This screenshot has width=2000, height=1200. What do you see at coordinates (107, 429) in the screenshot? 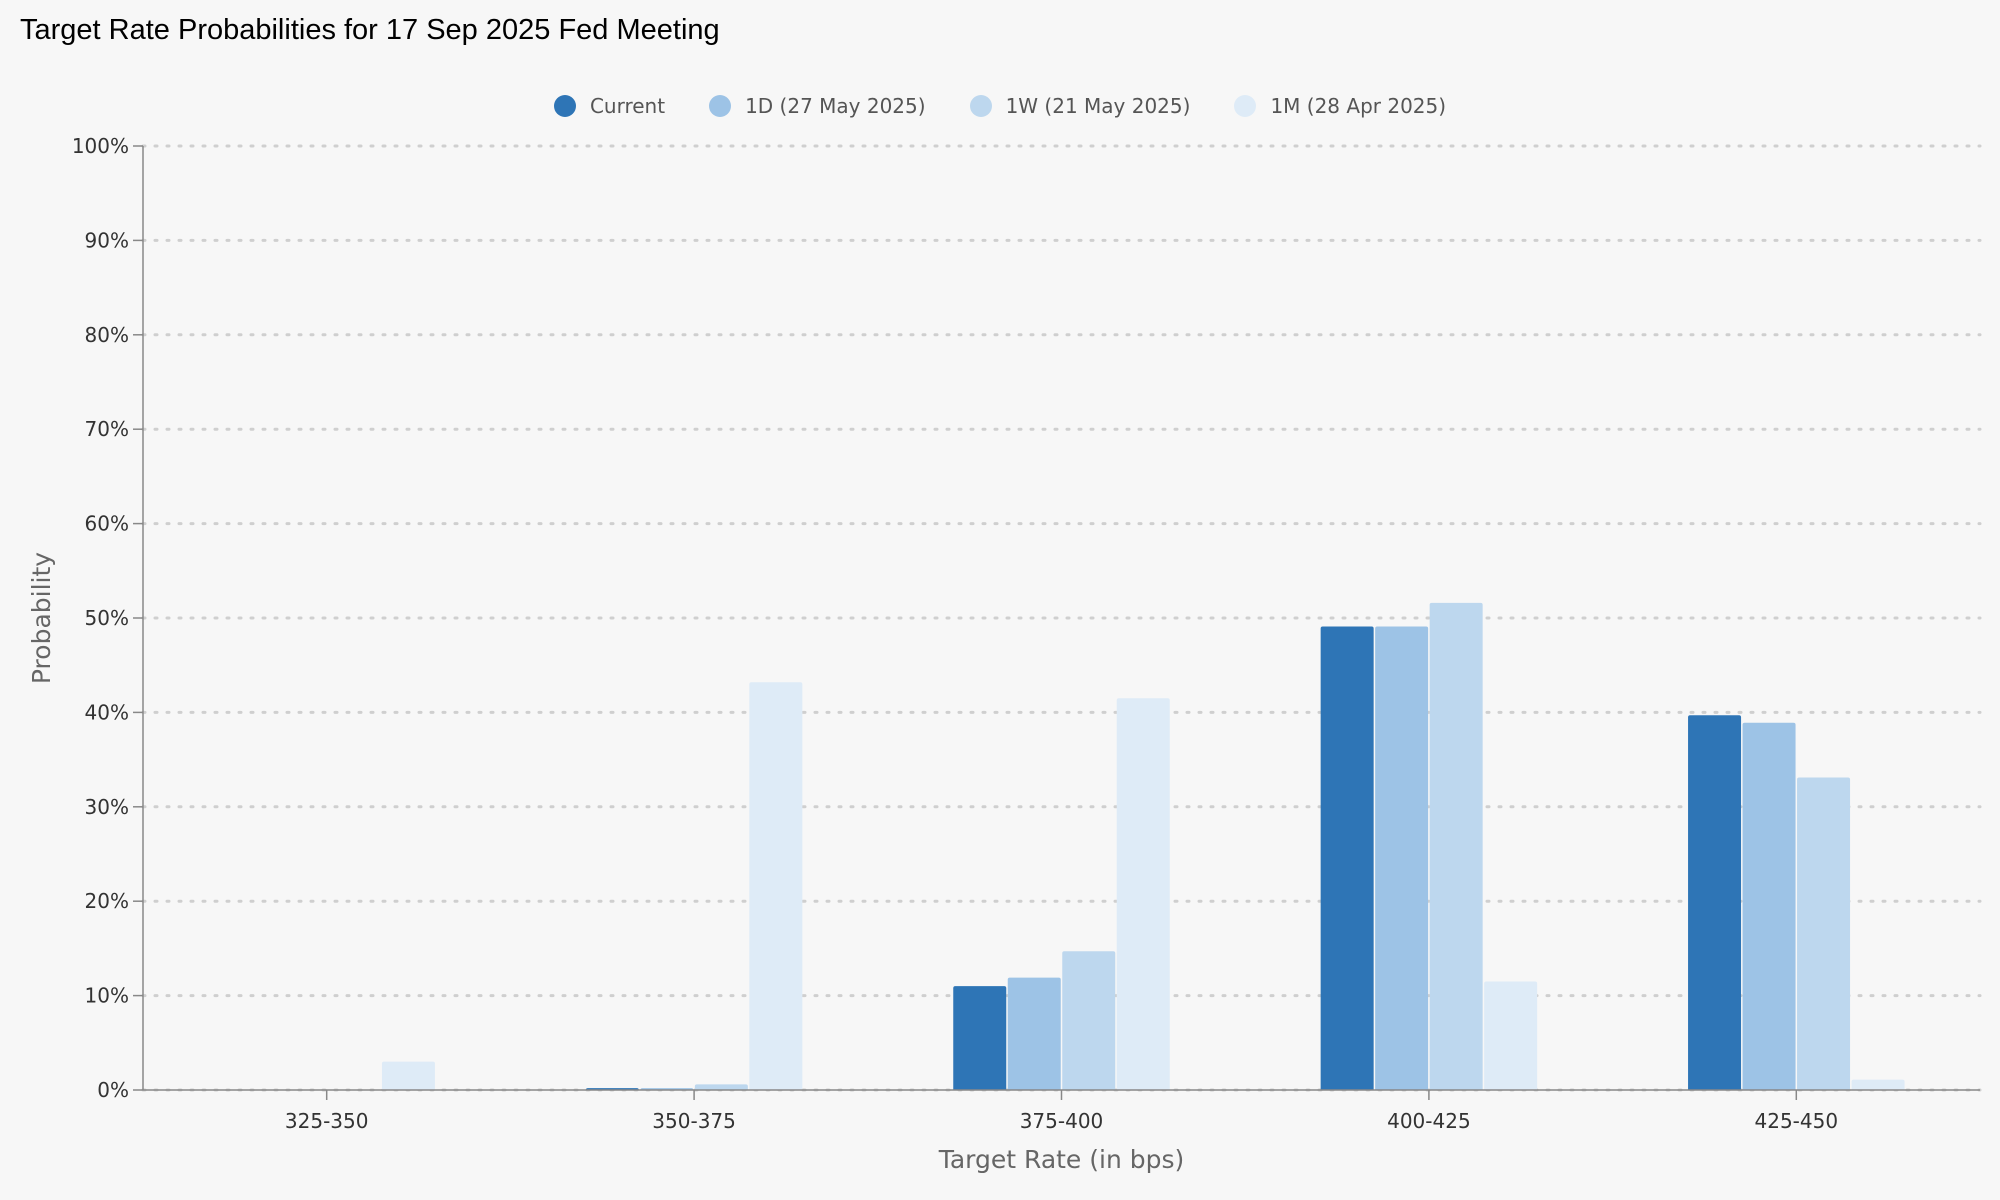
I see `y-tick-label: 70%` at bounding box center [107, 429].